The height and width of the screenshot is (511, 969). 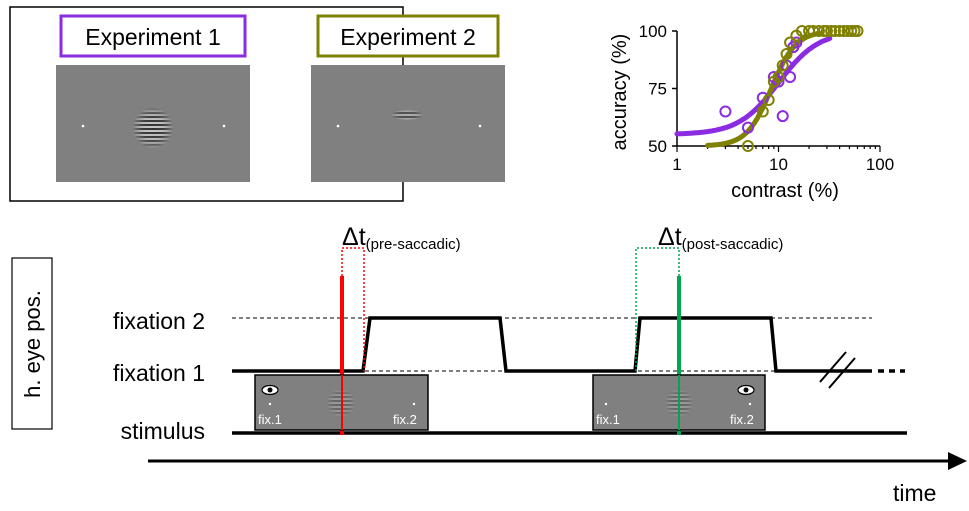 What do you see at coordinates (480, 126) in the screenshot?
I see `exp2-fixation-dot-right` at bounding box center [480, 126].